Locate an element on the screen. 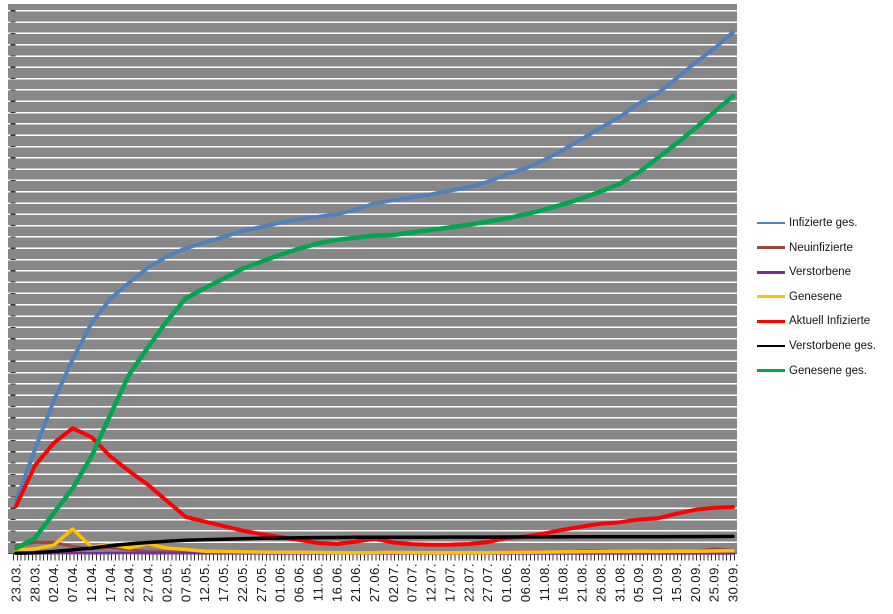  legend-label: Genesene is located at coordinates (816, 296).